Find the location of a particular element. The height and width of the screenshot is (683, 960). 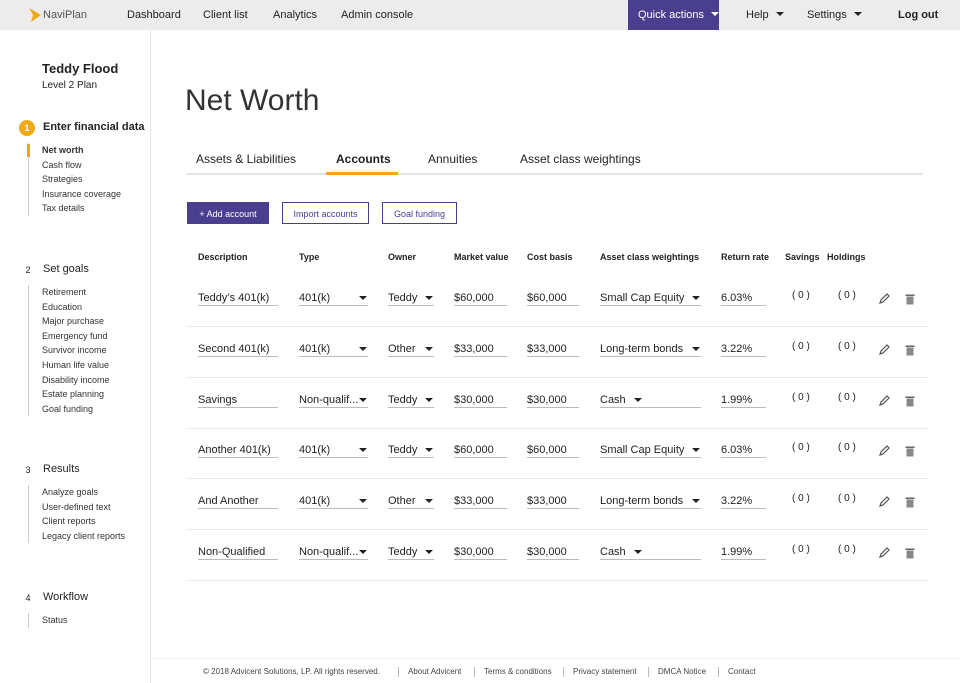

tab: Assets & Liabilities is located at coordinates (246, 159).